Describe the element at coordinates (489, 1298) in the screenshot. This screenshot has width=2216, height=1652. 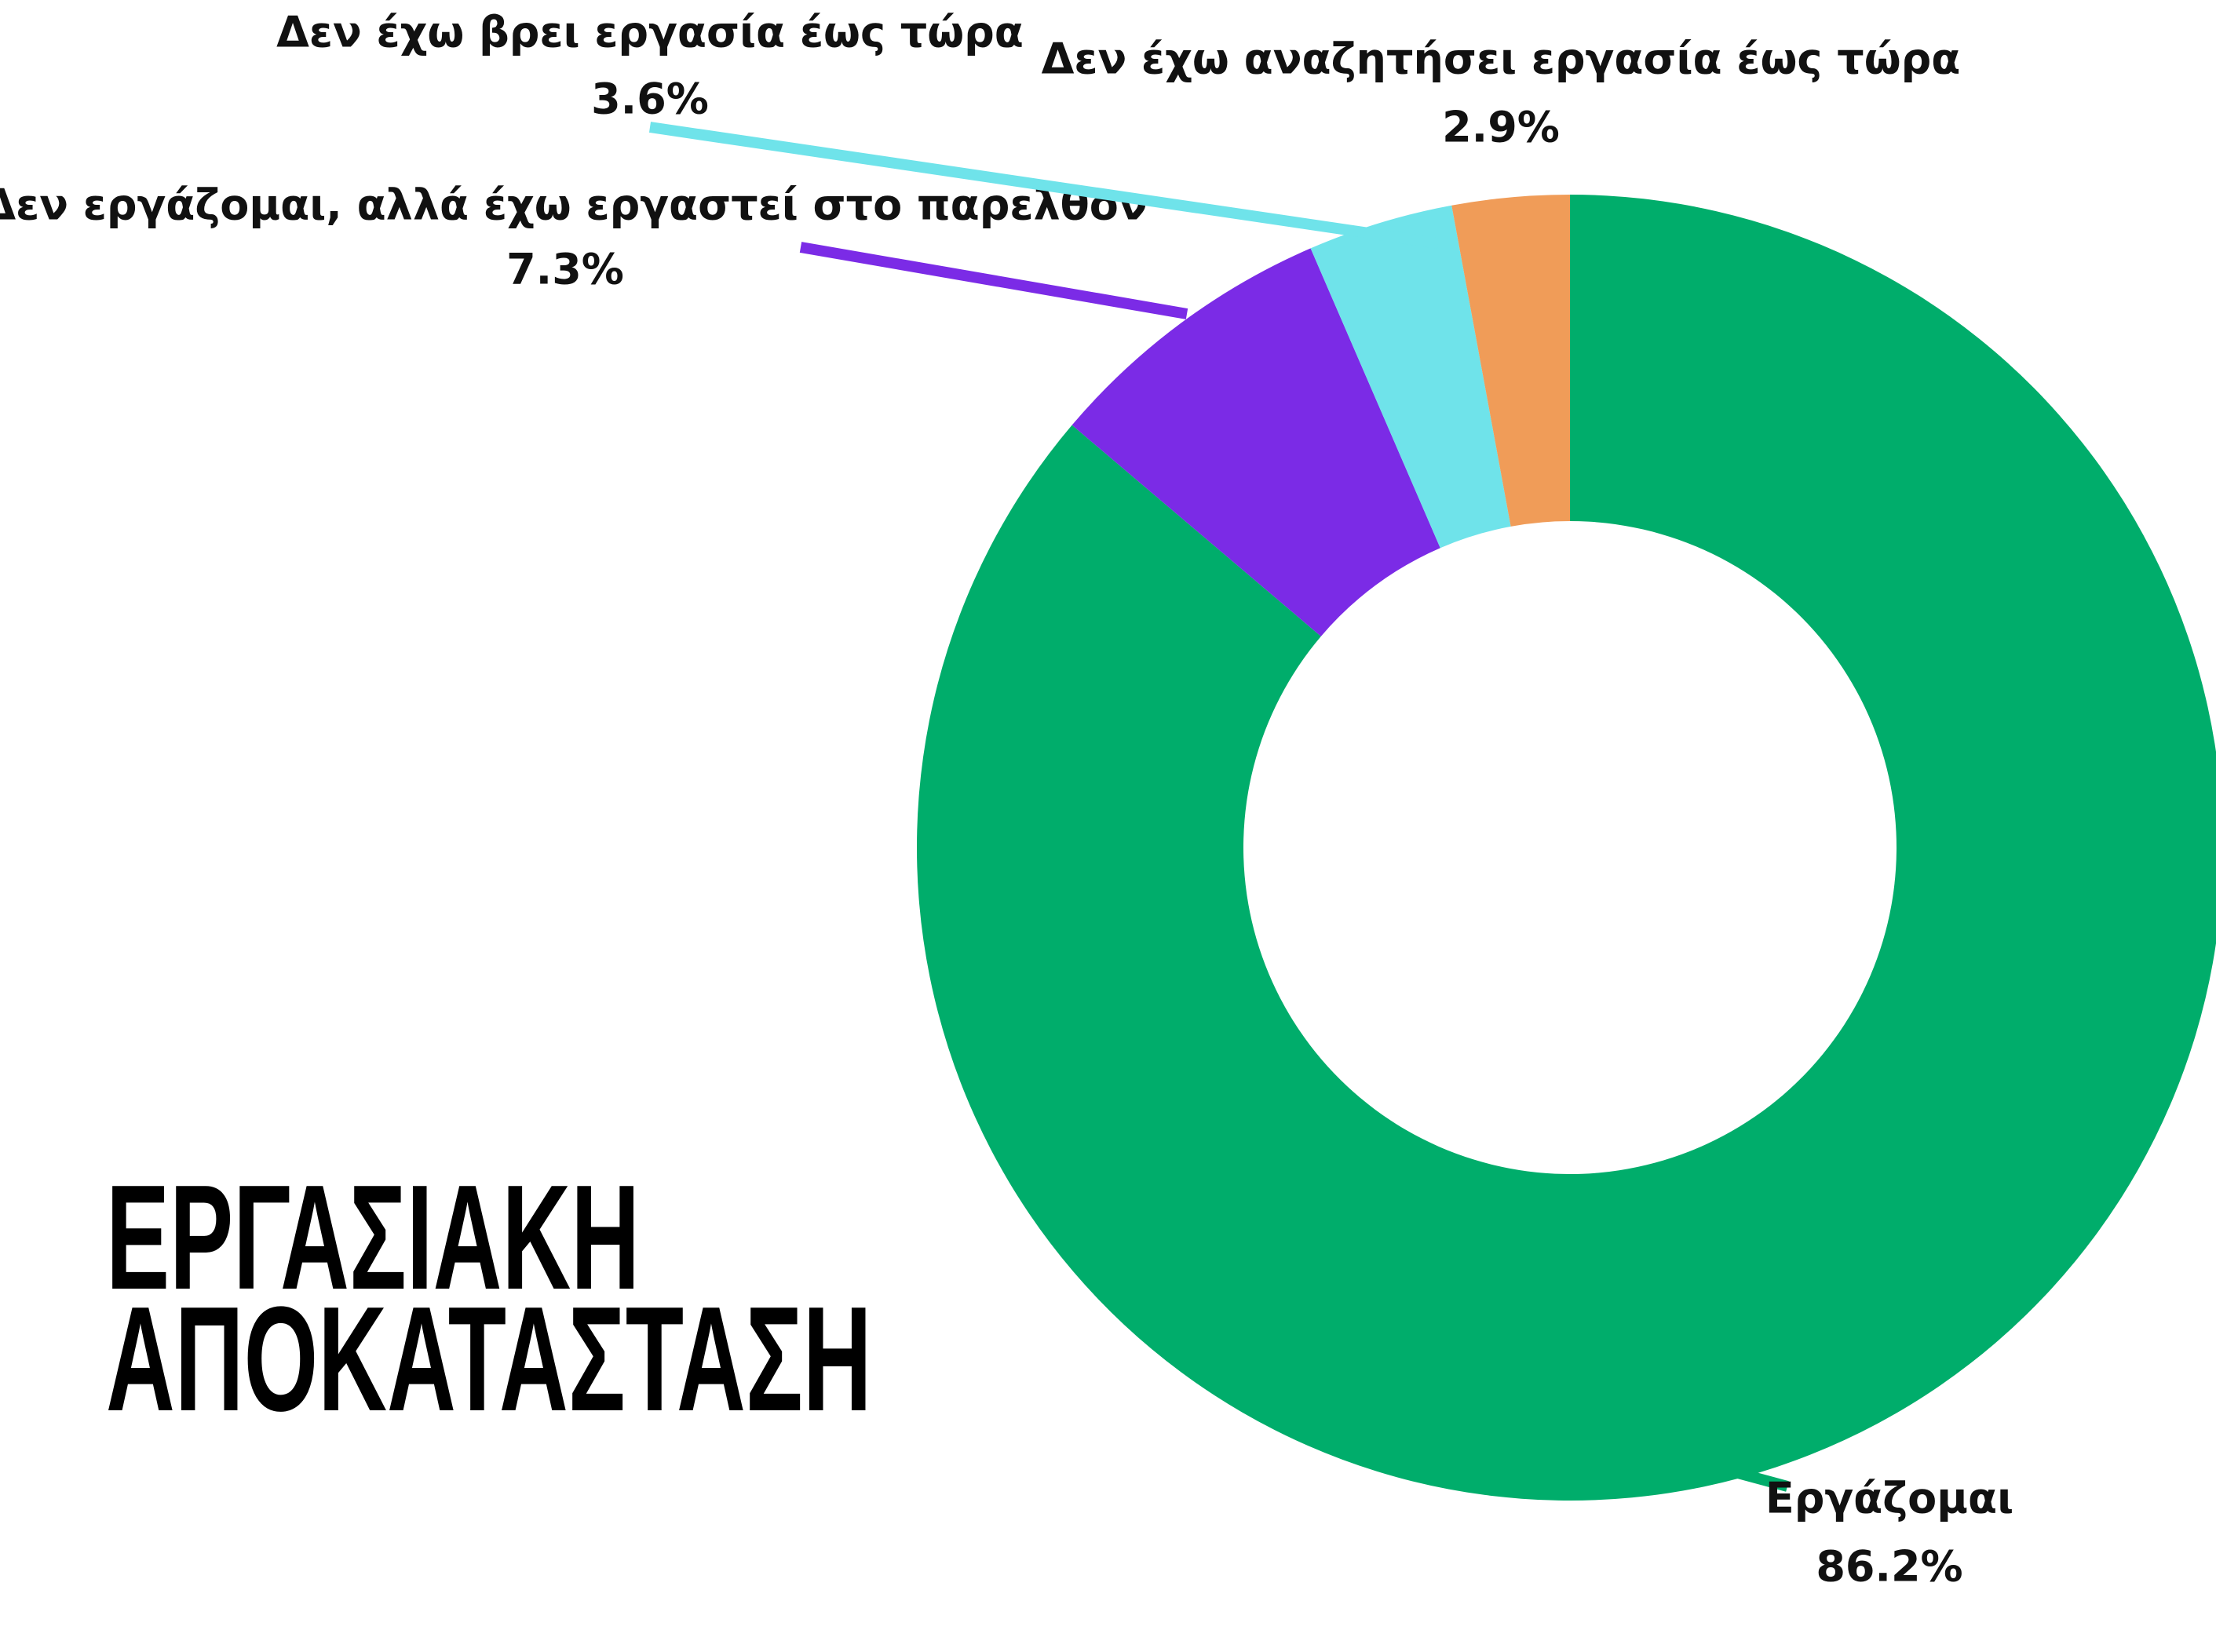
I see `chart-title: ΕΡΓΑΣΙΑΚΗ ΑΠΟΚΑΤΑΣΤΑΣΗ` at that location.